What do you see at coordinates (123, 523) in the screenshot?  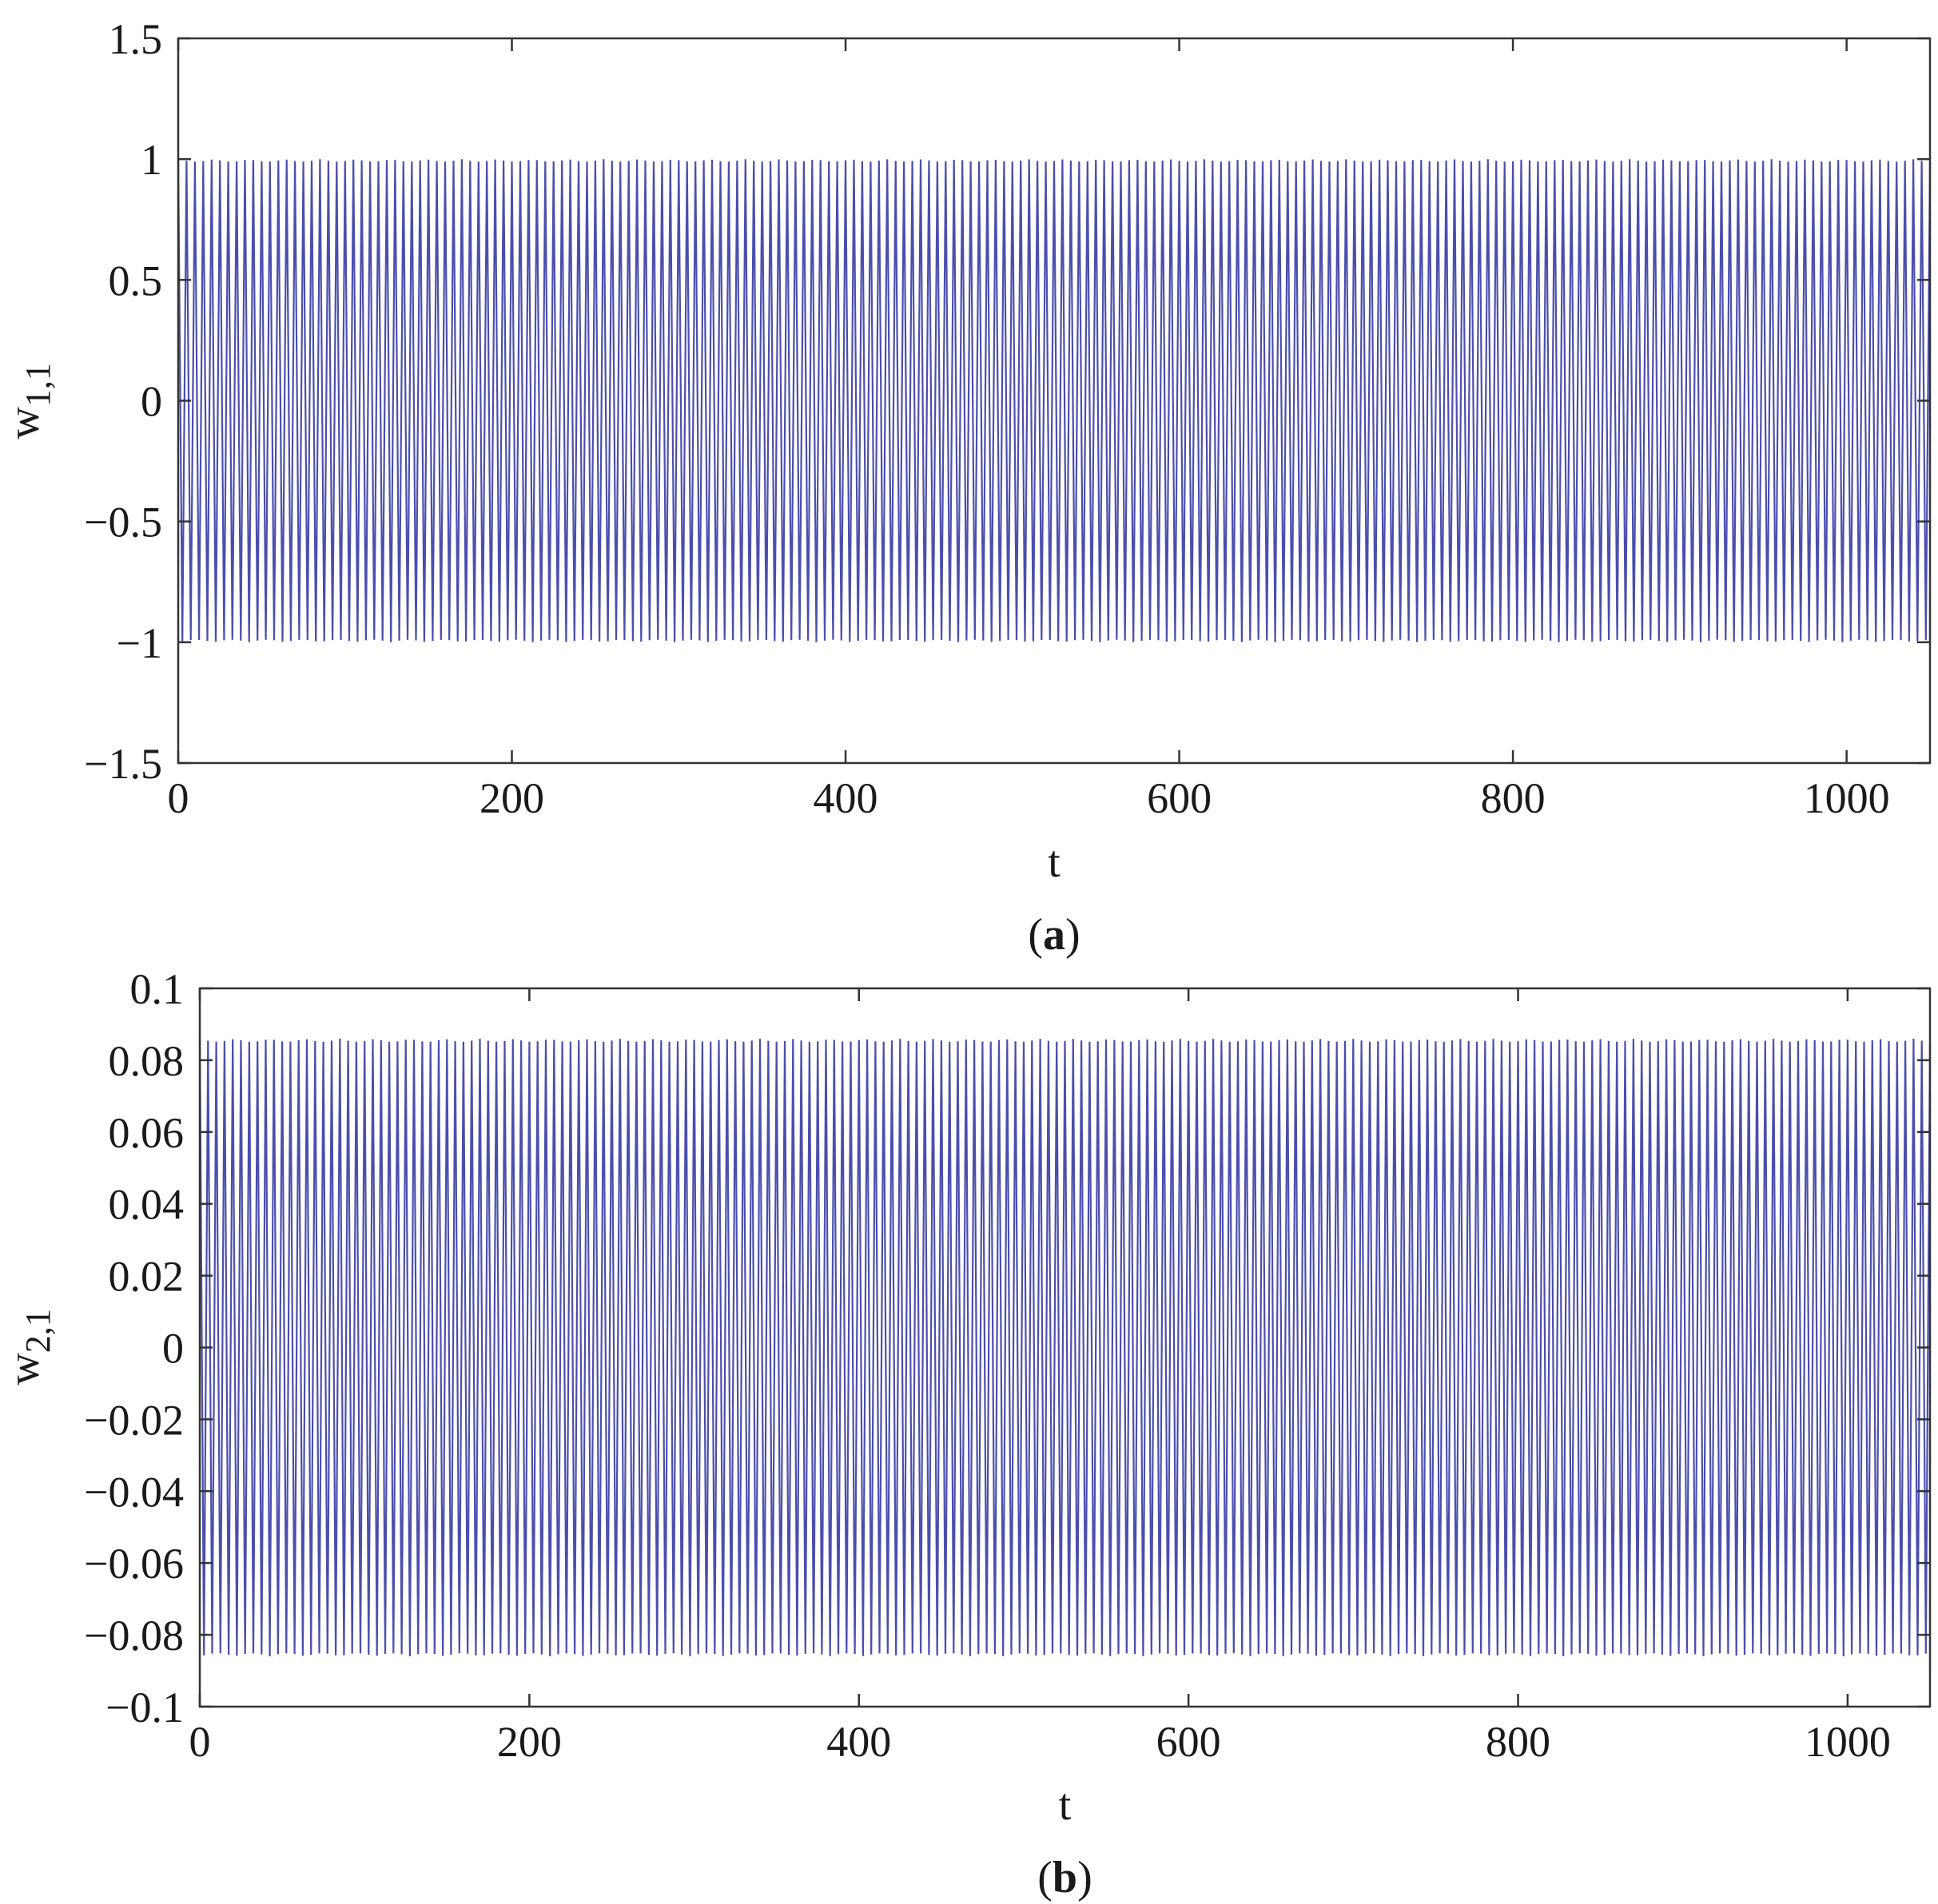 I see `y-tick-label-a-2: −0.5` at bounding box center [123, 523].